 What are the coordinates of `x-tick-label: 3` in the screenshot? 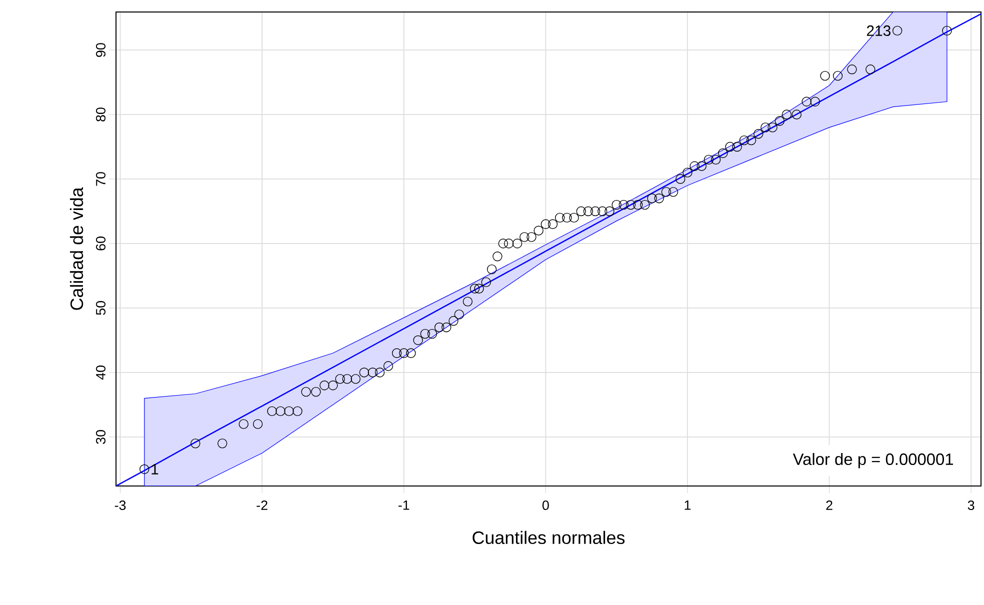 It's located at (971, 505).